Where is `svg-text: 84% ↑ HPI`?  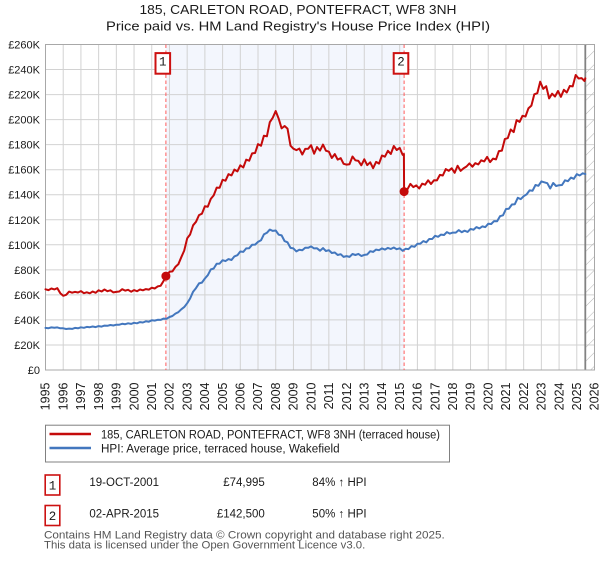 svg-text: 84% ↑ HPI is located at coordinates (339, 483).